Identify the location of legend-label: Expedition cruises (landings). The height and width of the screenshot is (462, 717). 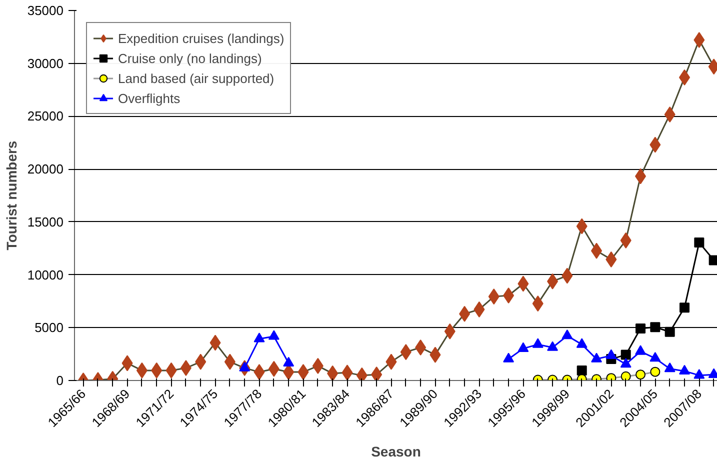
(201, 38).